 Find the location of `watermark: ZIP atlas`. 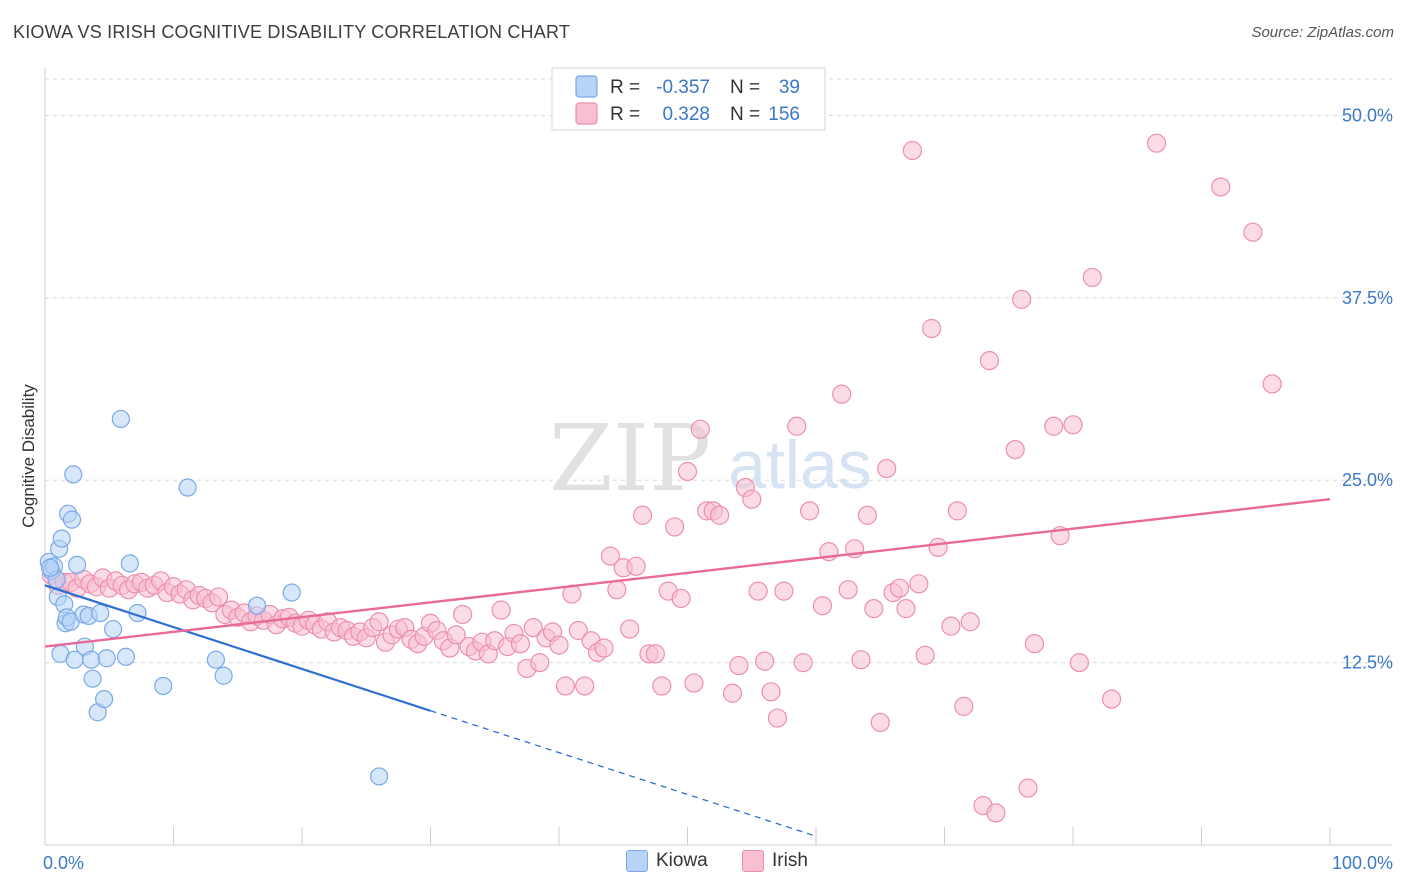

watermark: ZIP atlas is located at coordinates (710, 458).